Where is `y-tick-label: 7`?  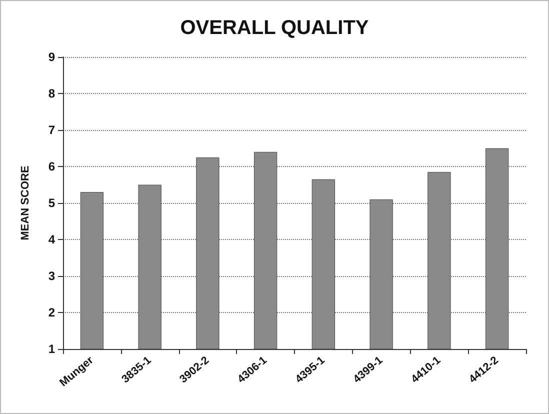
y-tick-label: 7 is located at coordinates (52, 130).